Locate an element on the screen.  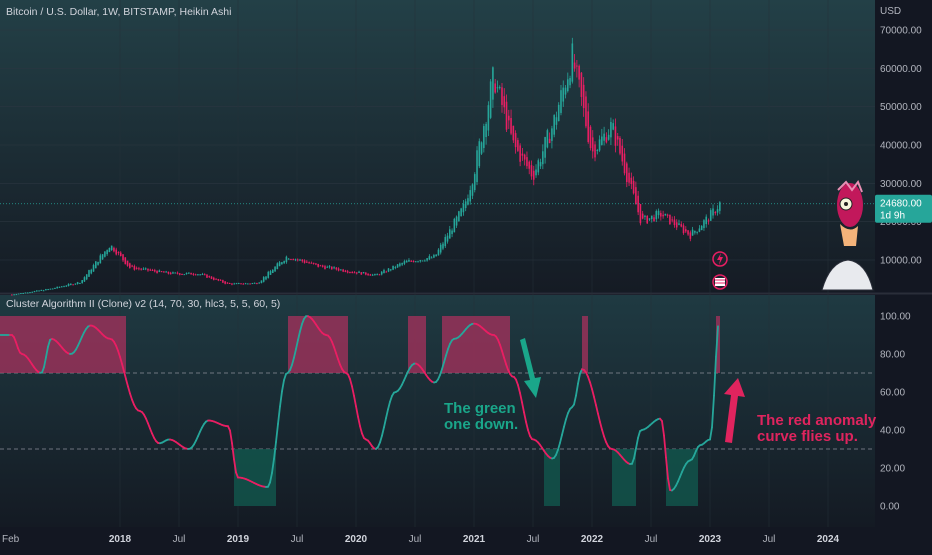
indicator-tick-label: 0.00 is located at coordinates (890, 507).